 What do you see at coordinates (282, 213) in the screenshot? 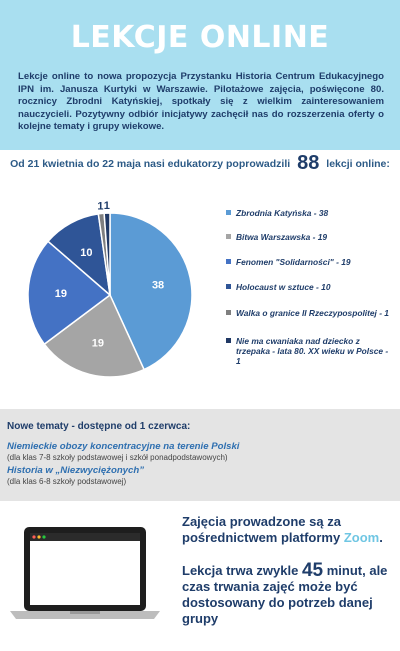
I see `legend-label: Zbrodnia Katyńska - 38` at bounding box center [282, 213].